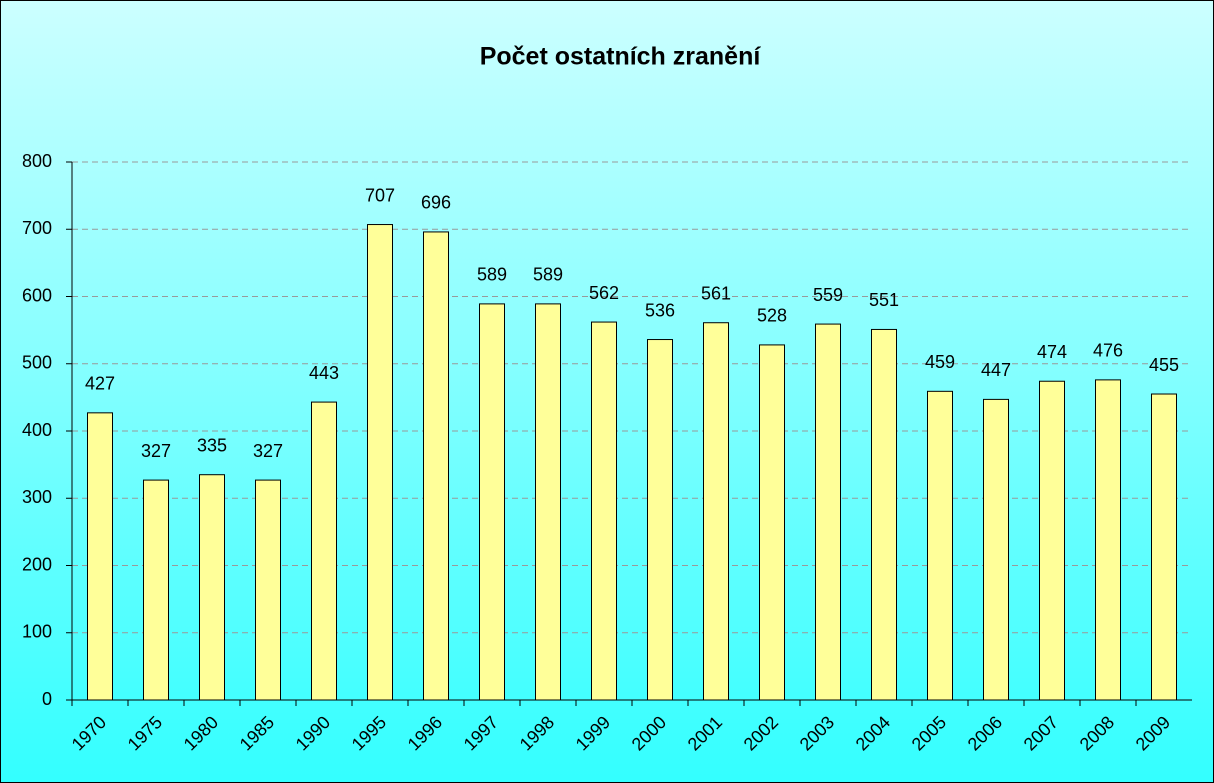 The height and width of the screenshot is (783, 1214). I want to click on value-label: 528, so click(772, 316).